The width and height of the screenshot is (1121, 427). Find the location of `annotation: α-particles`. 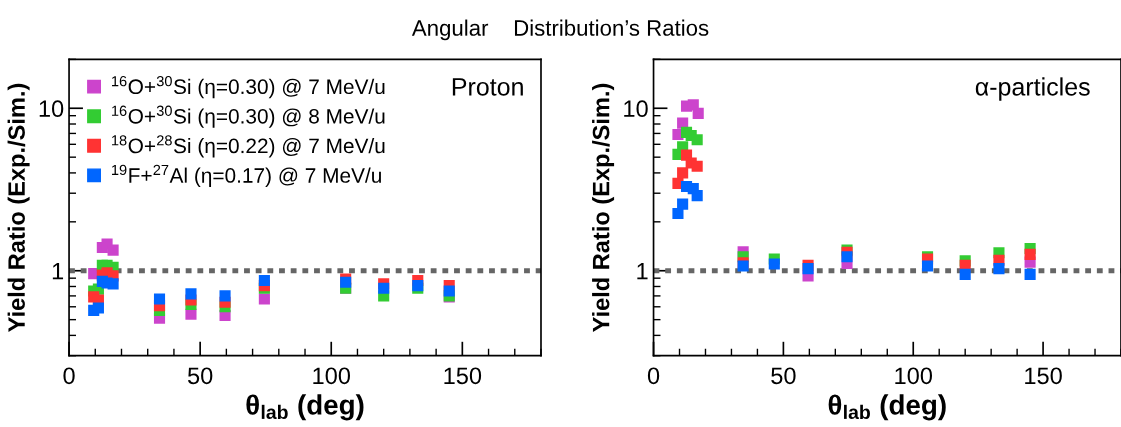

annotation: α-particles is located at coordinates (1032, 89).